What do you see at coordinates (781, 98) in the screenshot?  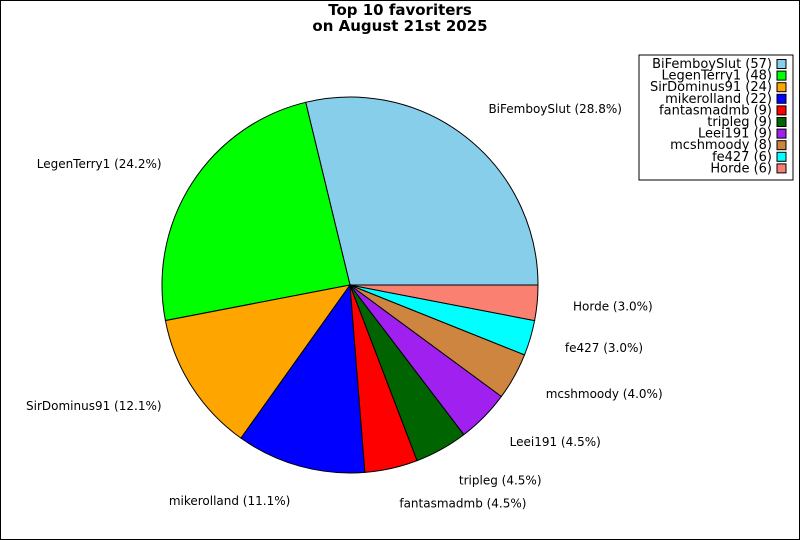 I see `legend-swatch-mikerolland` at bounding box center [781, 98].